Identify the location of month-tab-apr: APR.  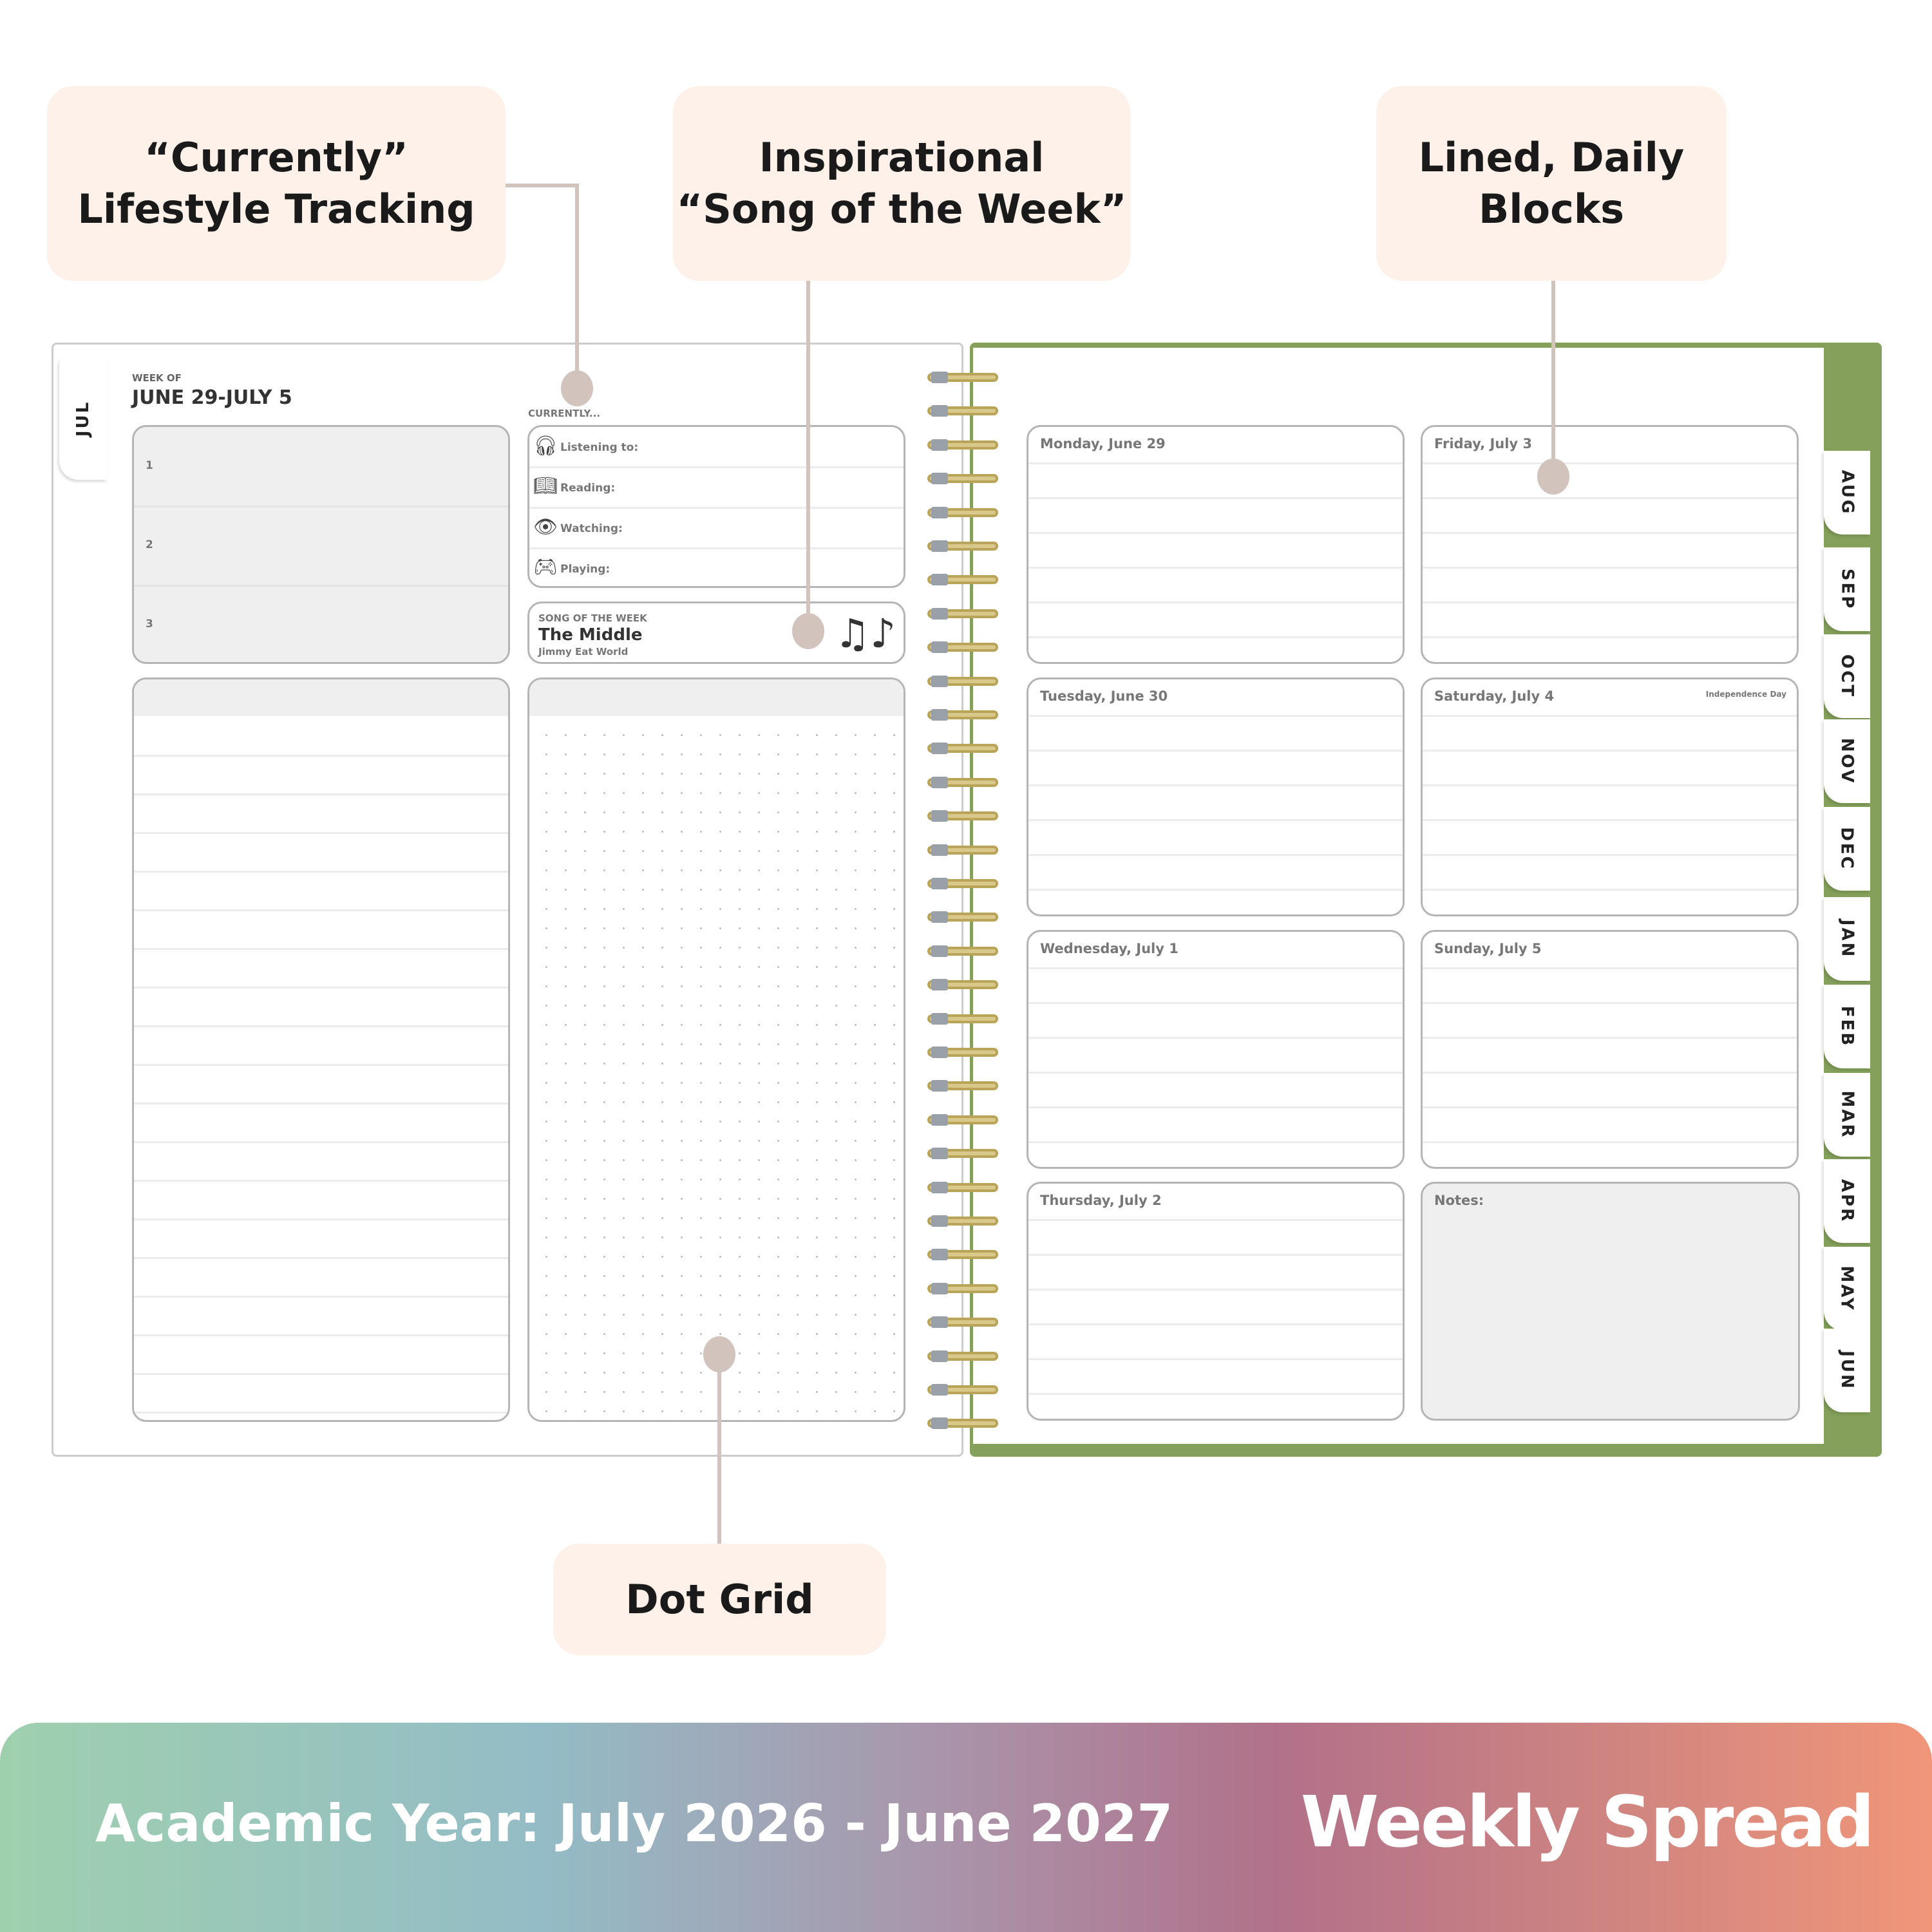
(1847, 1201).